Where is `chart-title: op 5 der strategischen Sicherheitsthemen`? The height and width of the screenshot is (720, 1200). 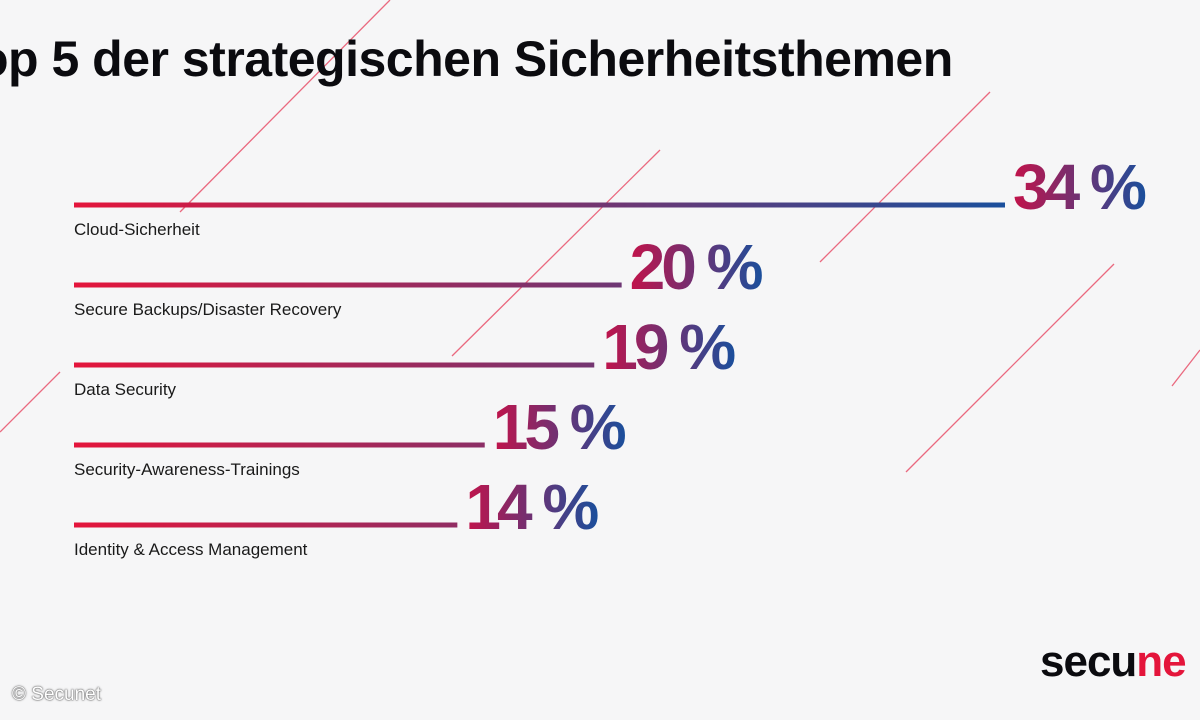 chart-title: op 5 der strategischen Sicherheitsthemen is located at coordinates (476, 59).